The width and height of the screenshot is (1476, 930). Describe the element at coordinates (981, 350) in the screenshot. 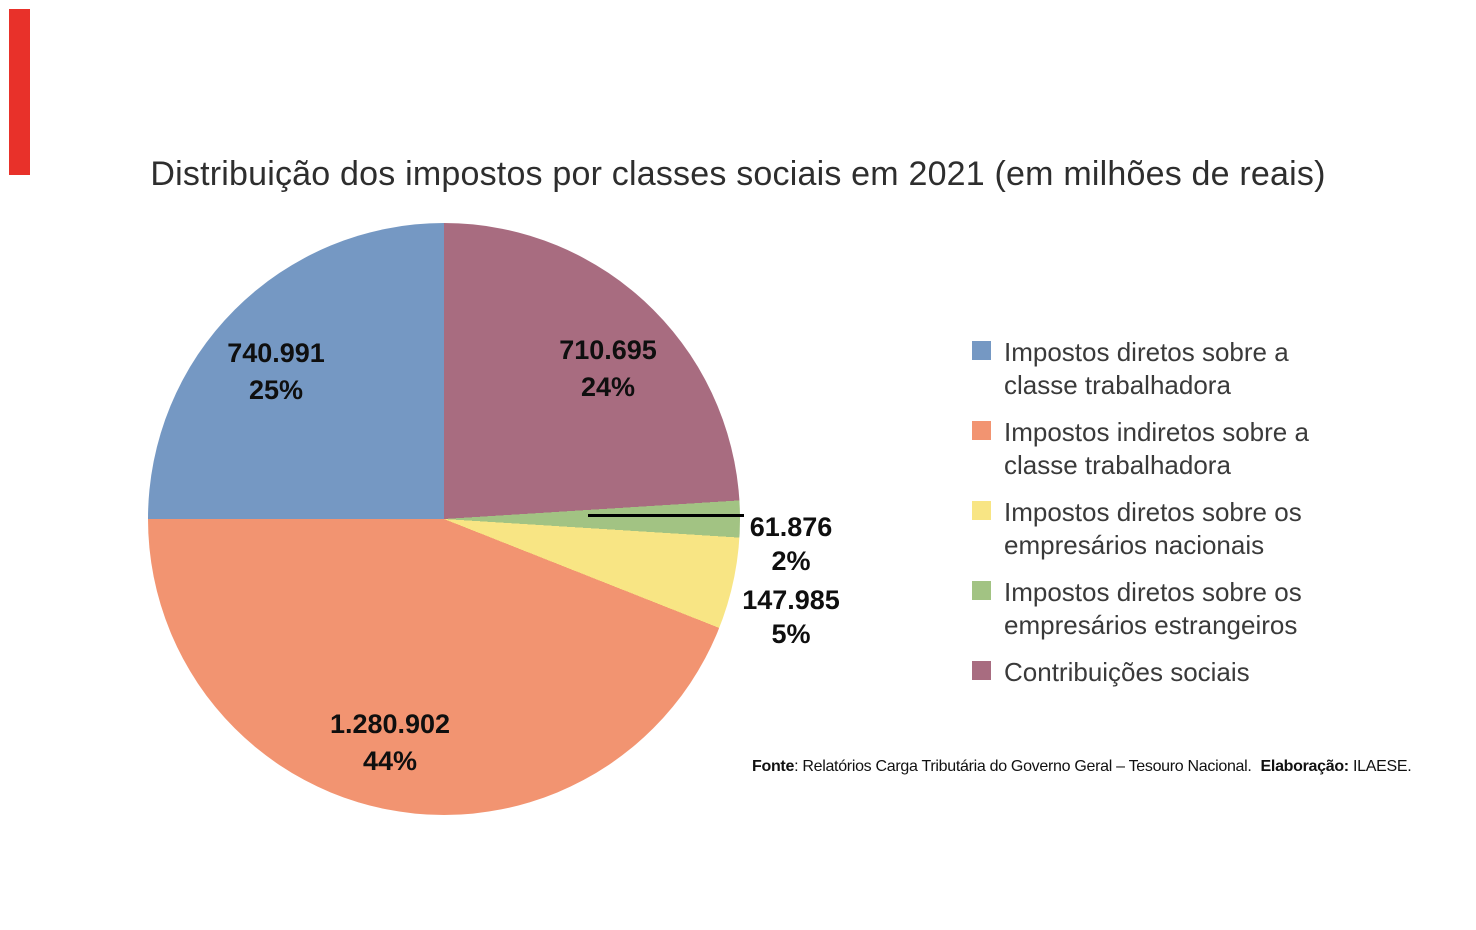

I see `legend-swatch-blue-icon` at that location.